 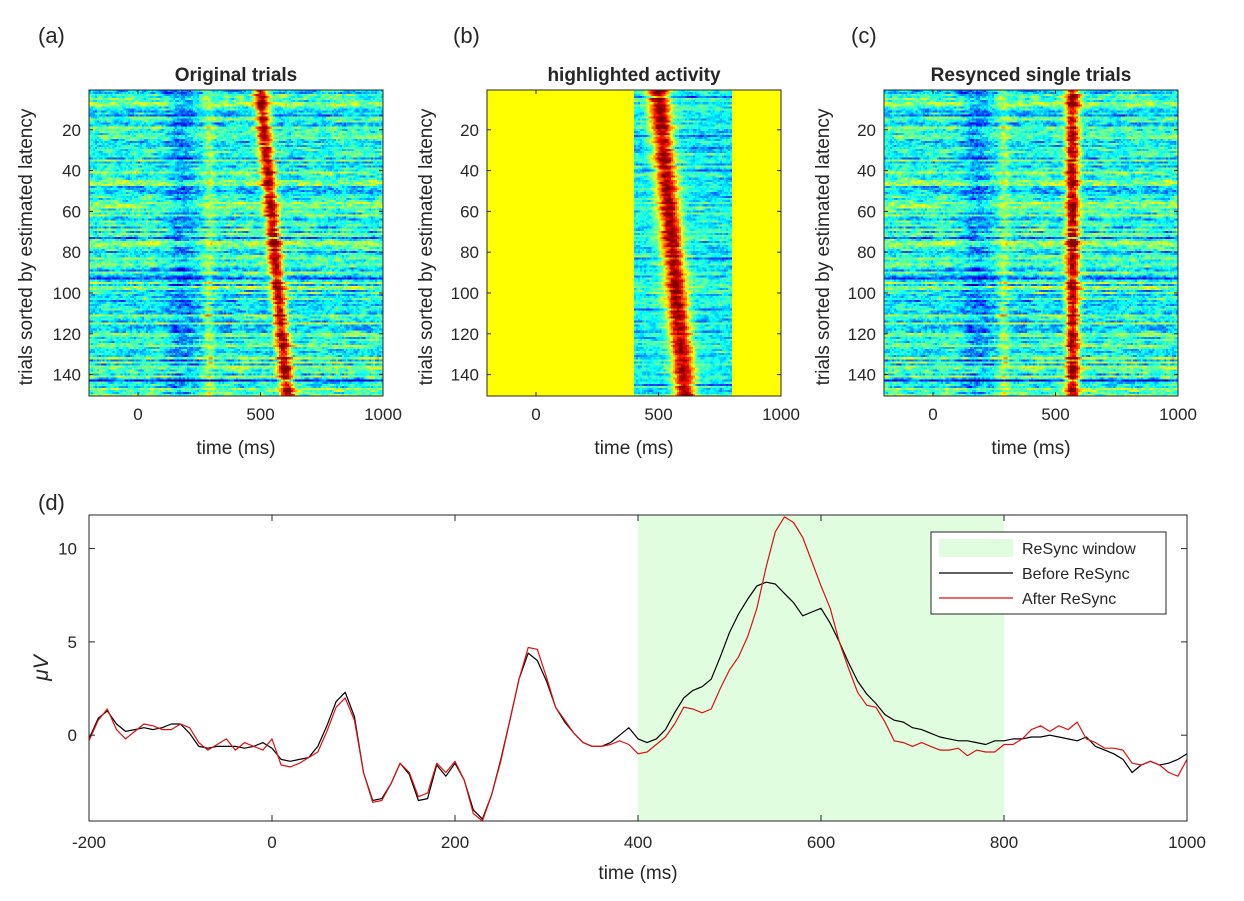 I want to click on y-tick-label: 5, so click(x=72, y=642).